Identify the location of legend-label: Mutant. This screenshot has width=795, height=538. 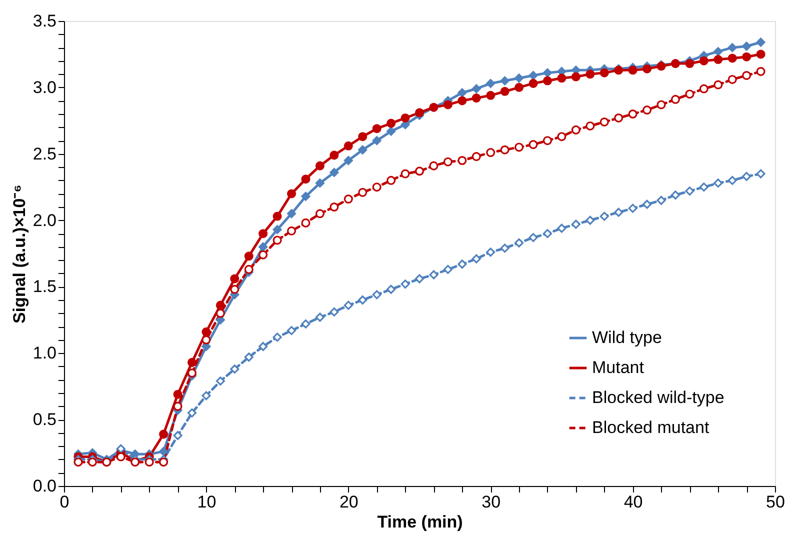
(618, 367).